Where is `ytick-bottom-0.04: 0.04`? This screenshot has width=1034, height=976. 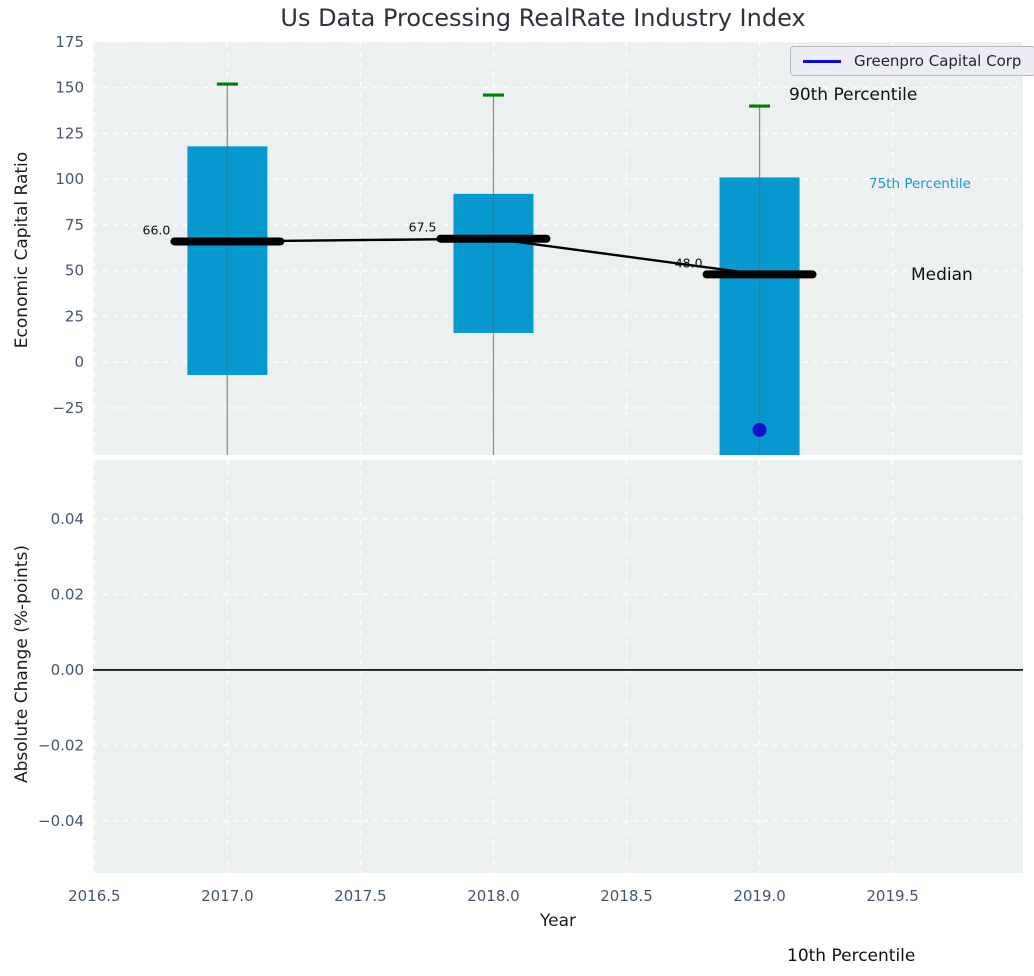 ytick-bottom-0.04: 0.04 is located at coordinates (67, 519).